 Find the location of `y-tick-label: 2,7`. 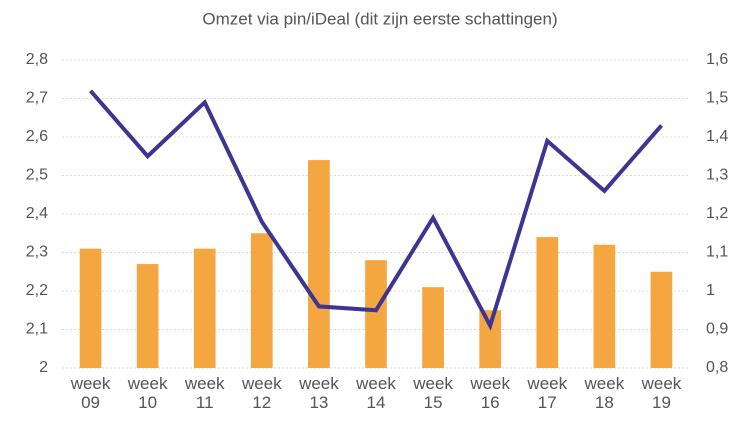

y-tick-label: 2,7 is located at coordinates (37, 98).